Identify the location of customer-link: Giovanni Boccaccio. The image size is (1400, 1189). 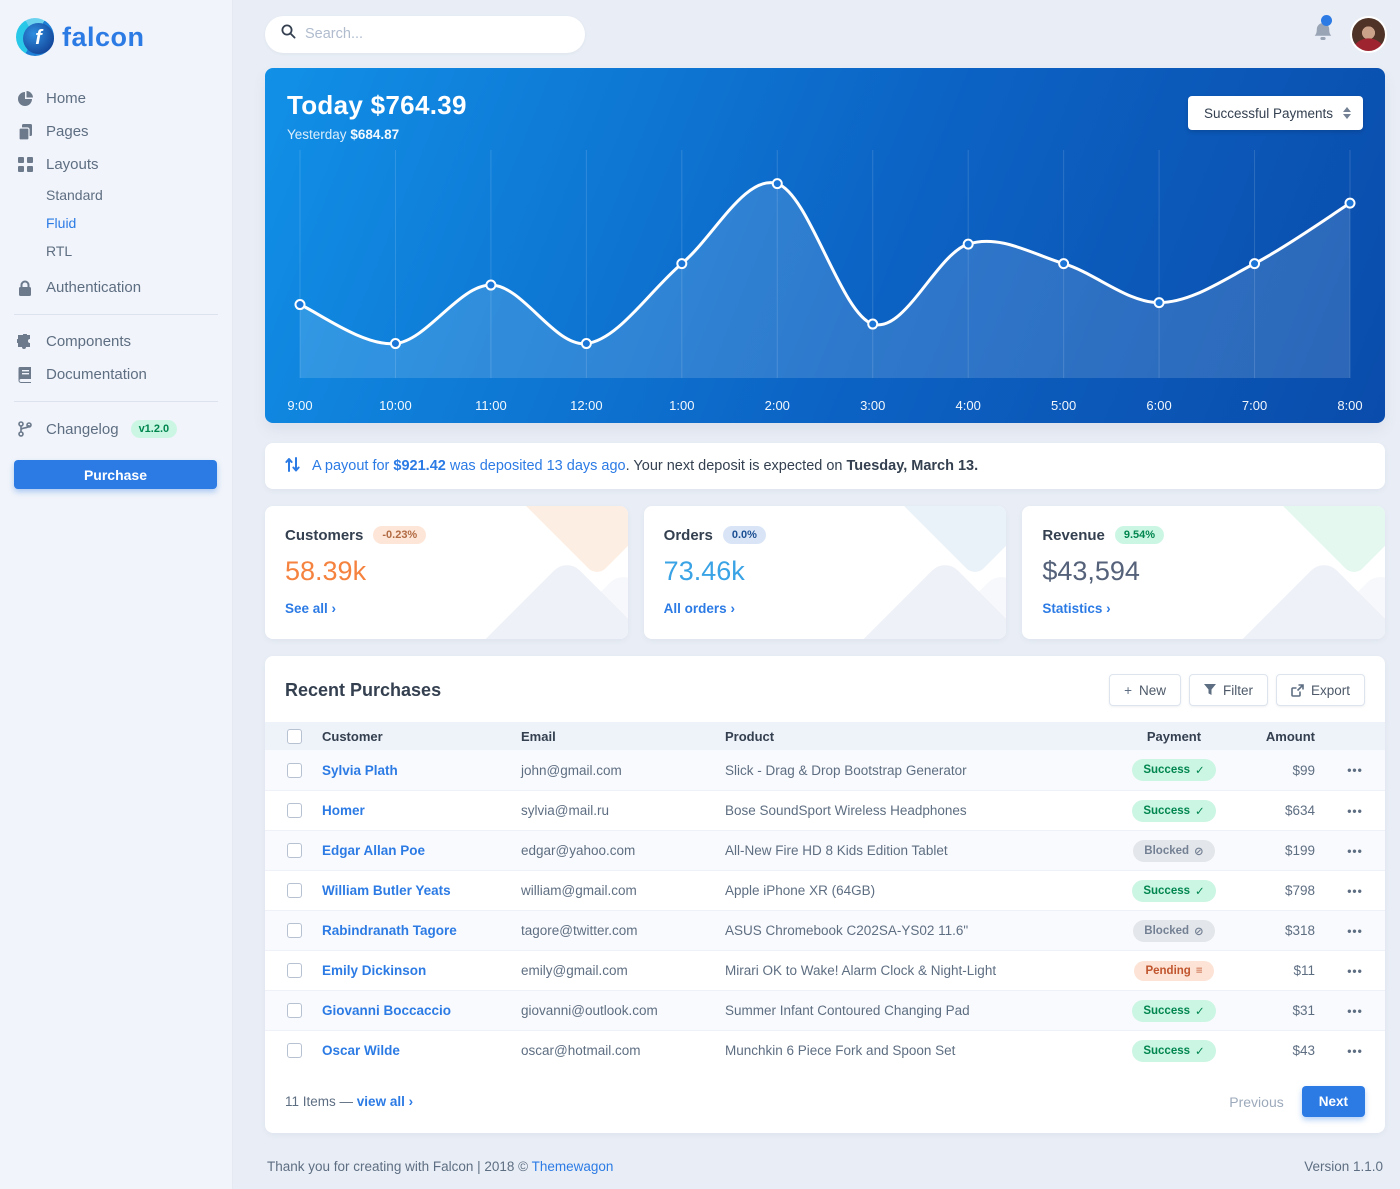
(387, 1010).